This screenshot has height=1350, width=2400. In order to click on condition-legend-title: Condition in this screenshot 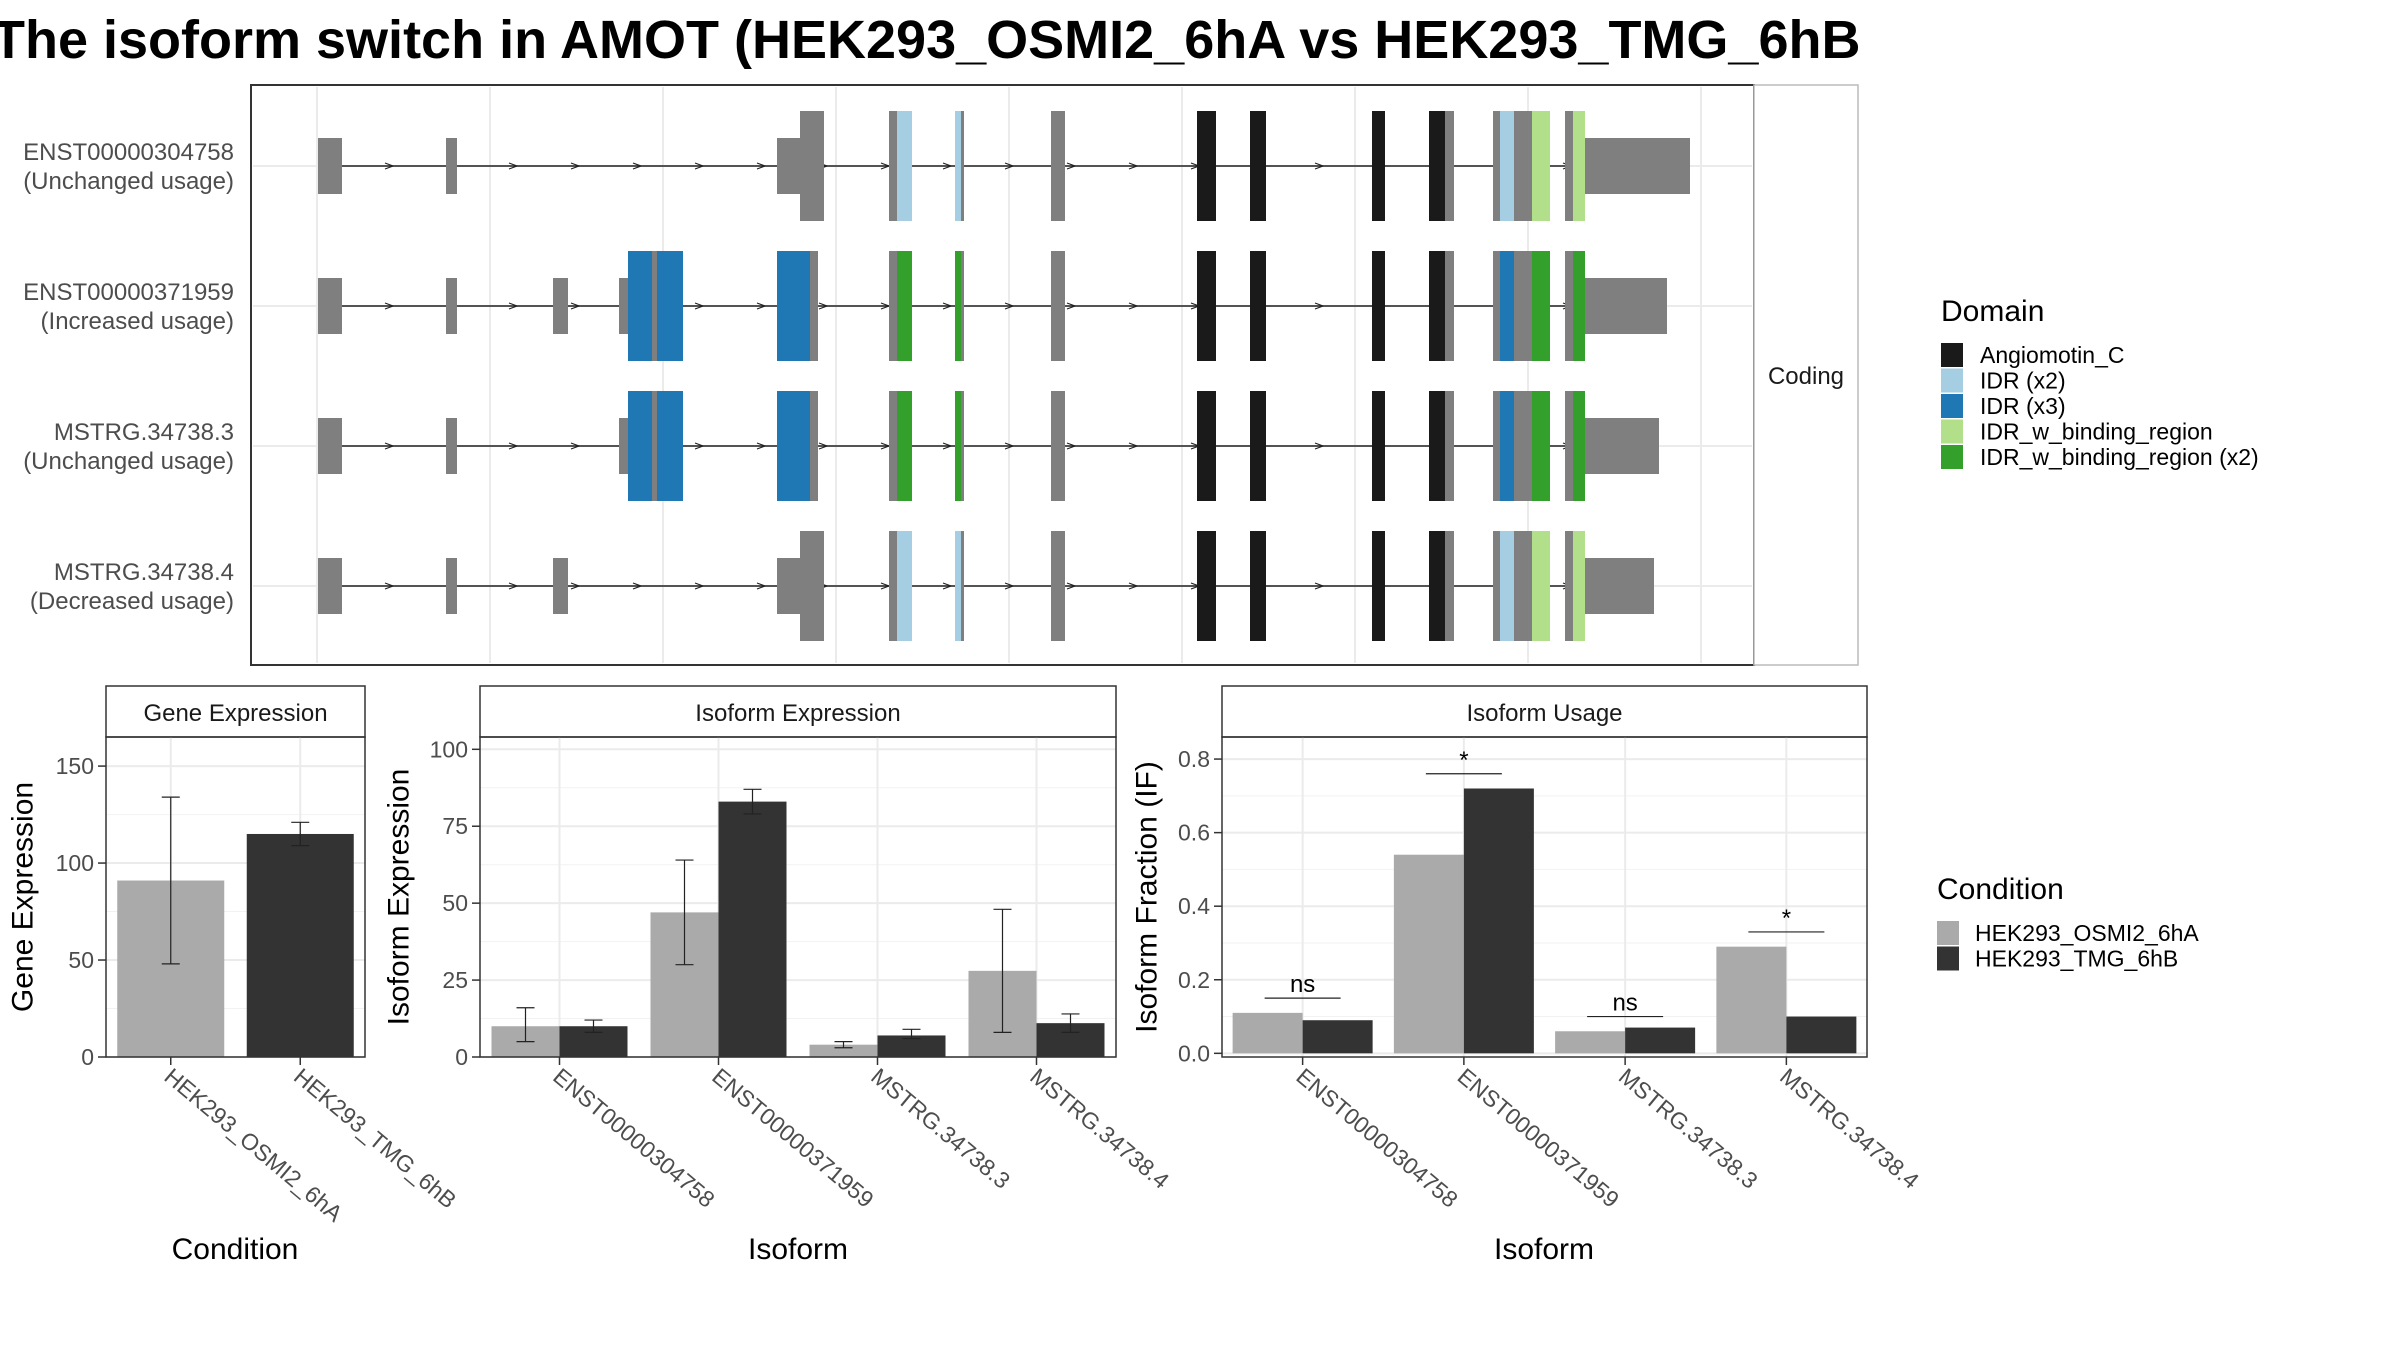, I will do `click(2000, 889)`.